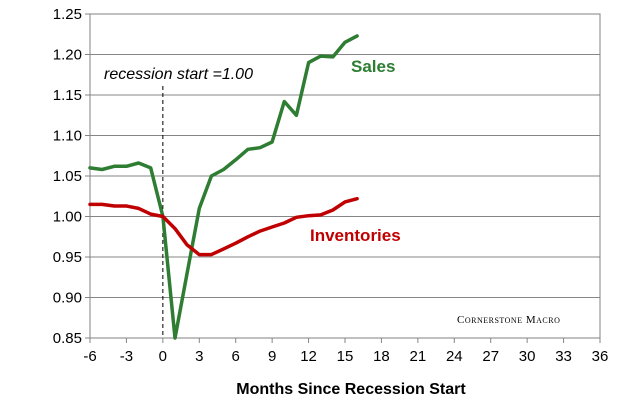  Describe the element at coordinates (373, 66) in the screenshot. I see `sales-series-label: Sales` at that location.